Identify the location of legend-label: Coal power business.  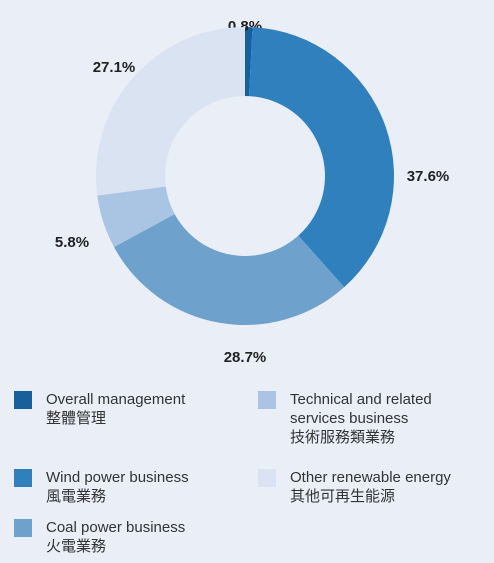
(116, 527).